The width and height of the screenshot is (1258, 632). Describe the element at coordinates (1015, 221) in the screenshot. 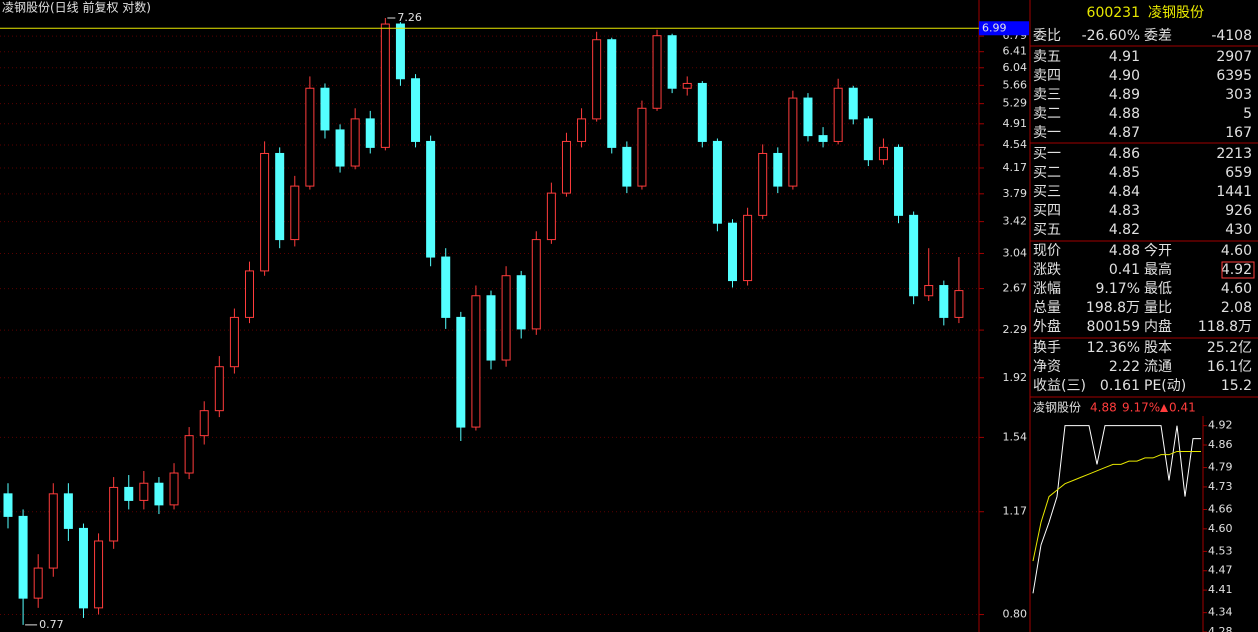

I see `y-tick-label: 3.42` at that location.